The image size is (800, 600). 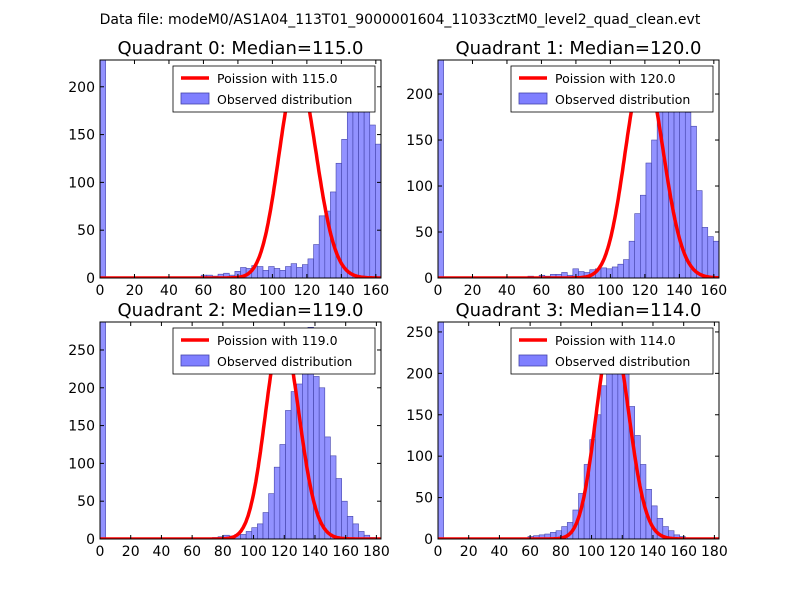 What do you see at coordinates (645, 291) in the screenshot?
I see `x-tick-label: 120` at bounding box center [645, 291].